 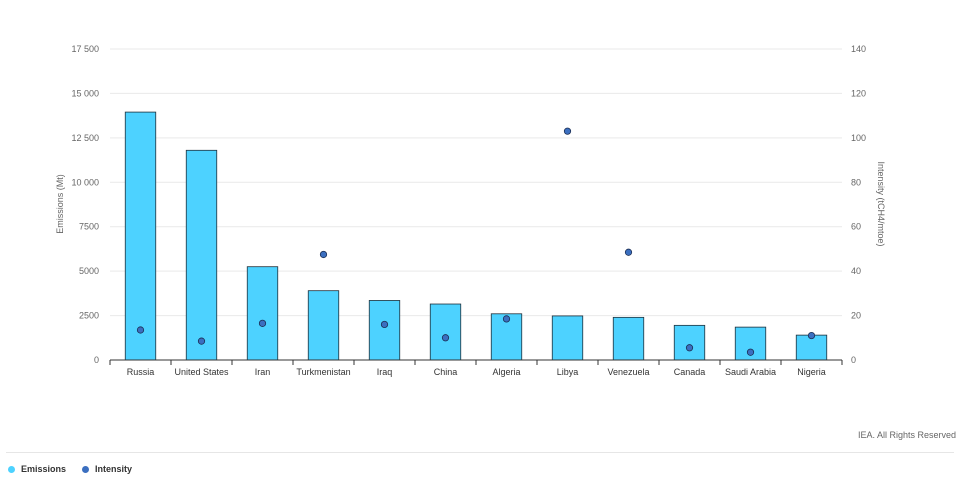 I want to click on y-tick-label-left: 12 500, so click(x=85, y=138).